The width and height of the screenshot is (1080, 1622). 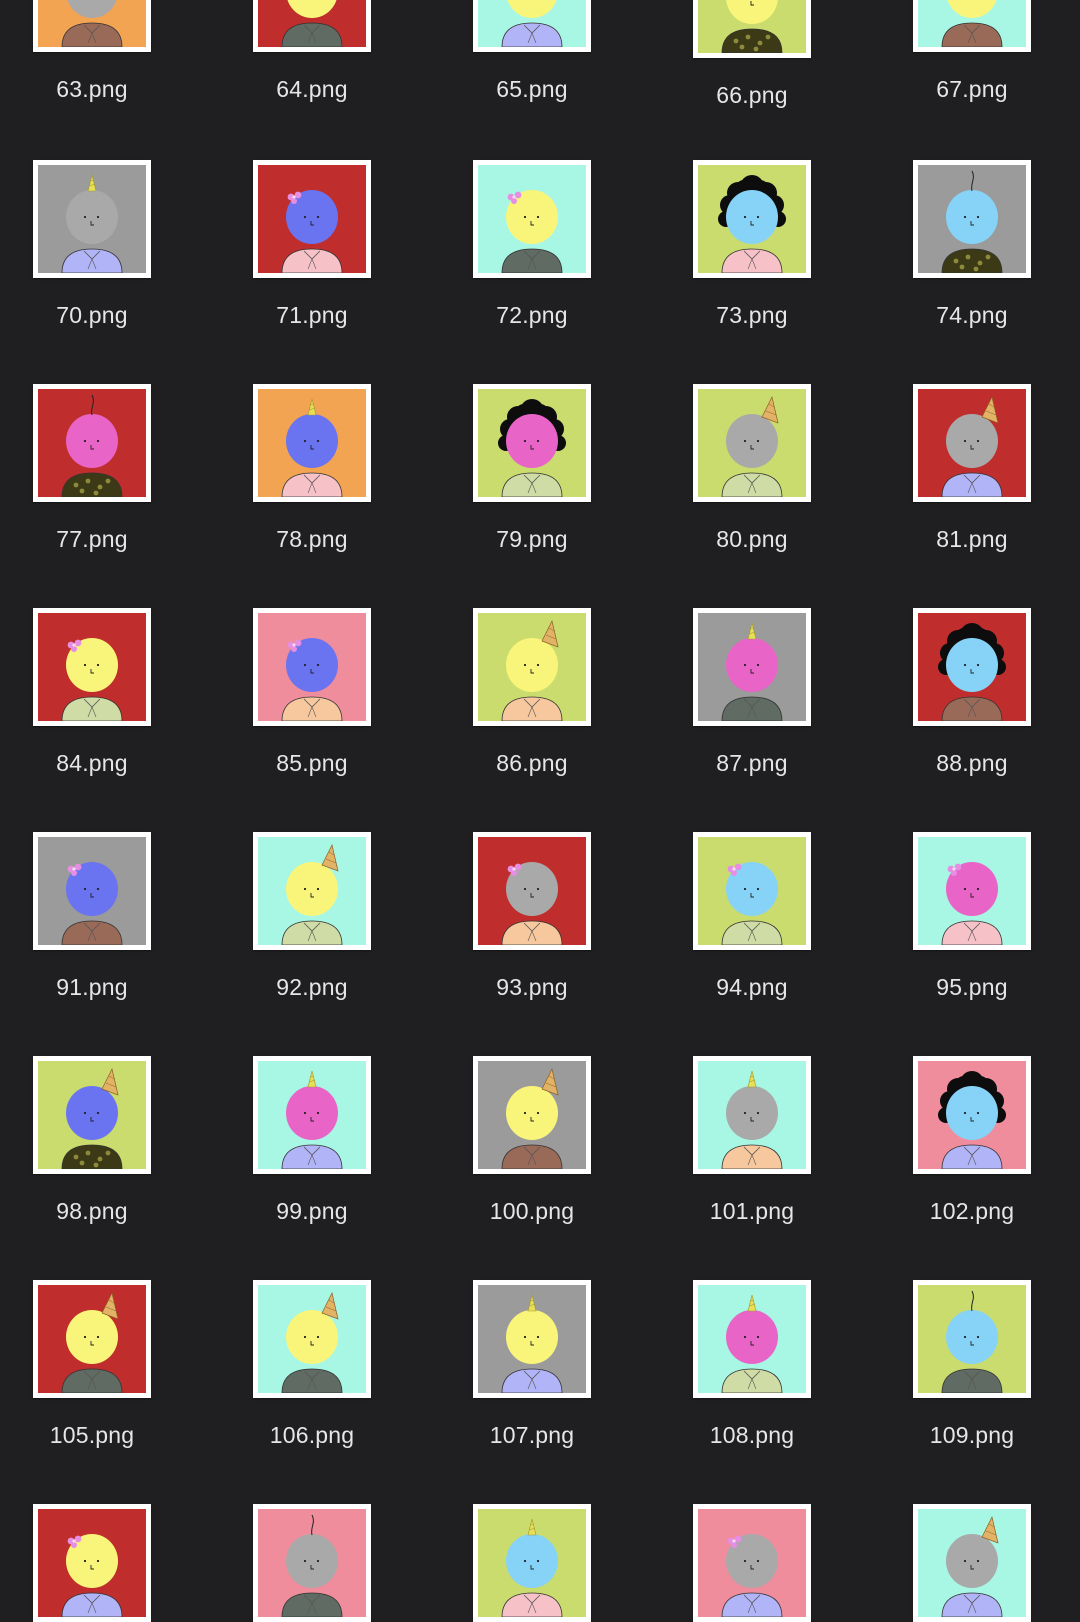 I want to click on file-name-label: 105.png, so click(x=92, y=1435).